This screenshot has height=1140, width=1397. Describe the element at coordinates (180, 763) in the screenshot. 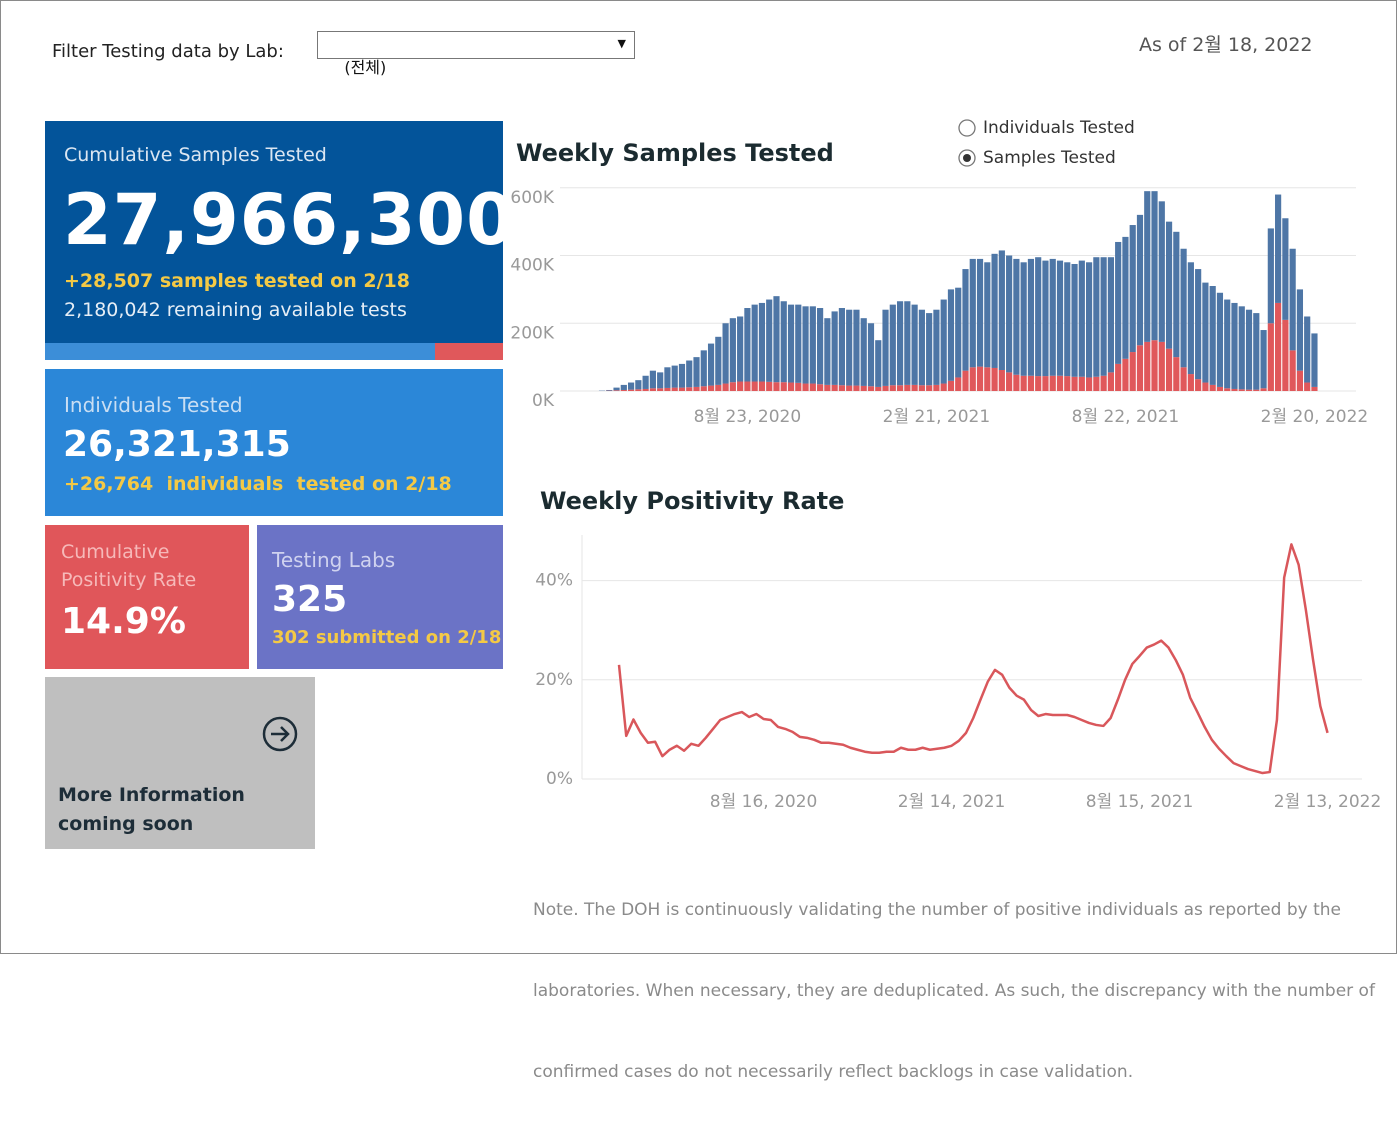

I see `card-more-info: More Information coming soon` at that location.